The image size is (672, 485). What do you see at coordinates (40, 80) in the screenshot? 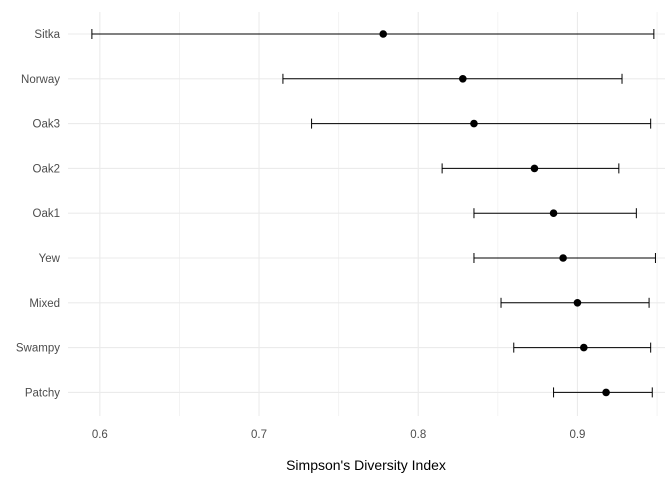
I see `y-tick-label: Norway` at bounding box center [40, 80].